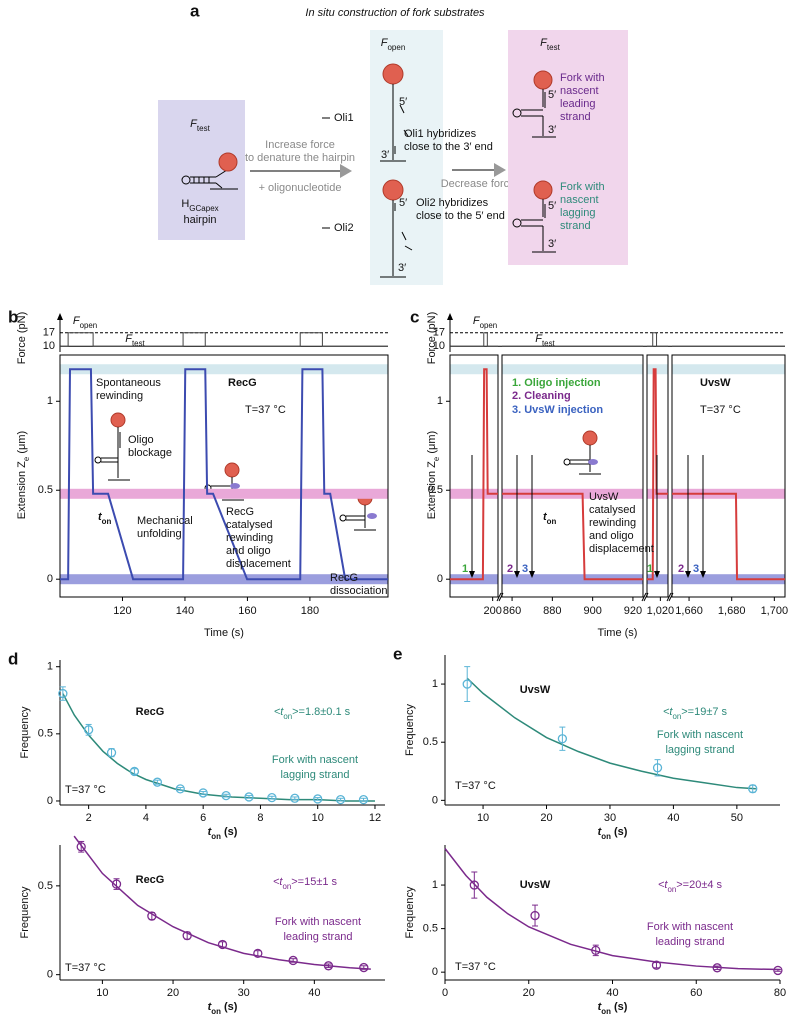 The image size is (788, 1017). What do you see at coordinates (146, 818) in the screenshot?
I see `x-tick-label: 4` at bounding box center [146, 818].